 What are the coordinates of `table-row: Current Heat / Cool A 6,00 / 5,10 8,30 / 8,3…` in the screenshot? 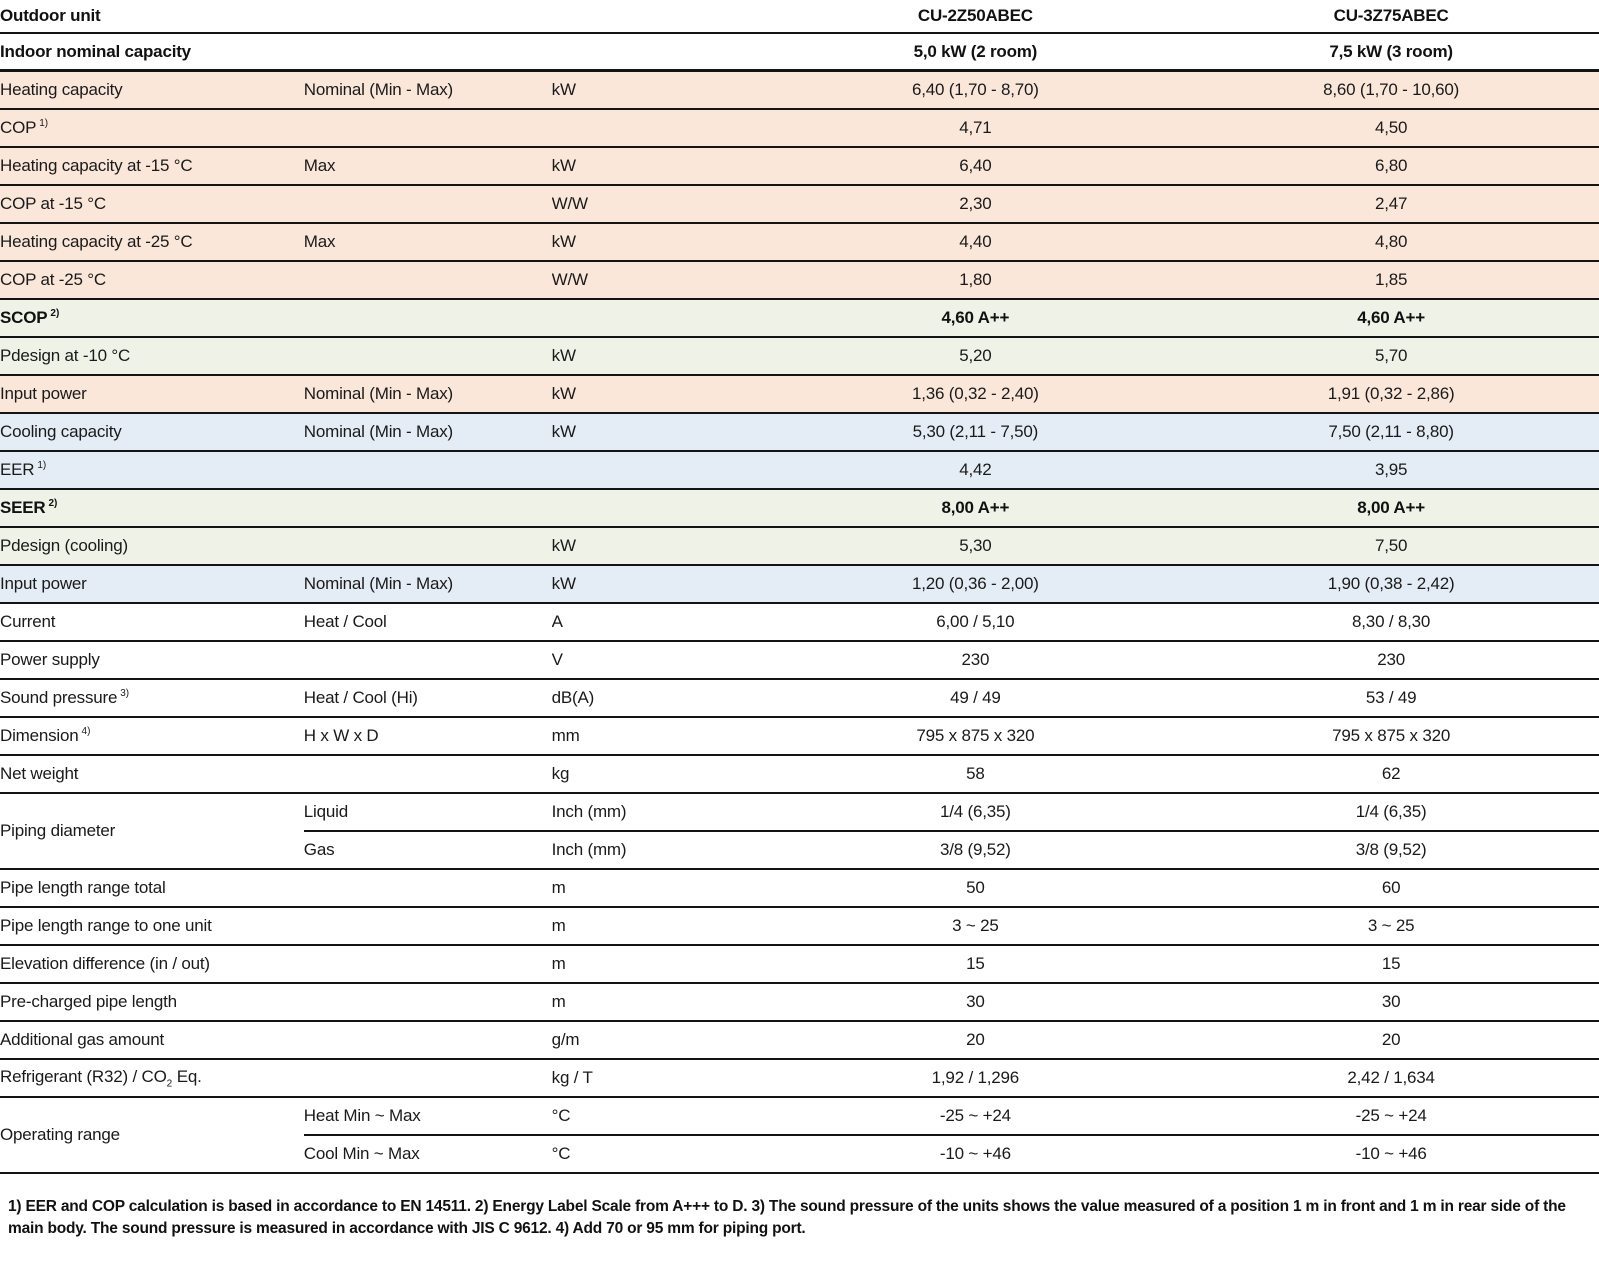 It's located at (799, 621).